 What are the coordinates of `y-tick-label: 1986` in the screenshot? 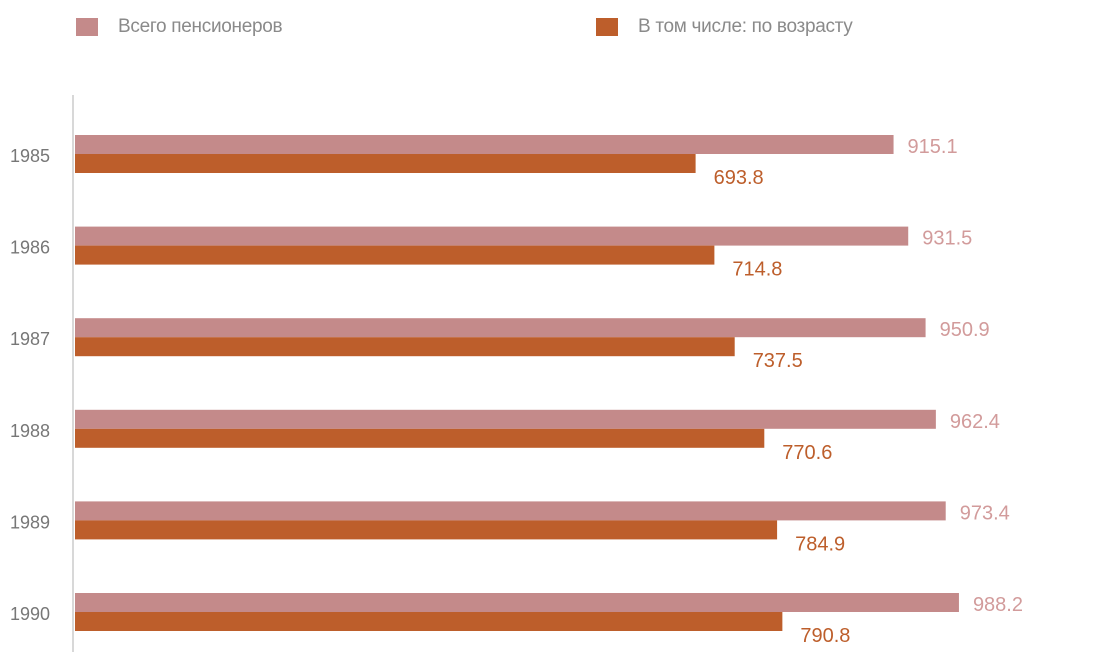 It's located at (30, 248).